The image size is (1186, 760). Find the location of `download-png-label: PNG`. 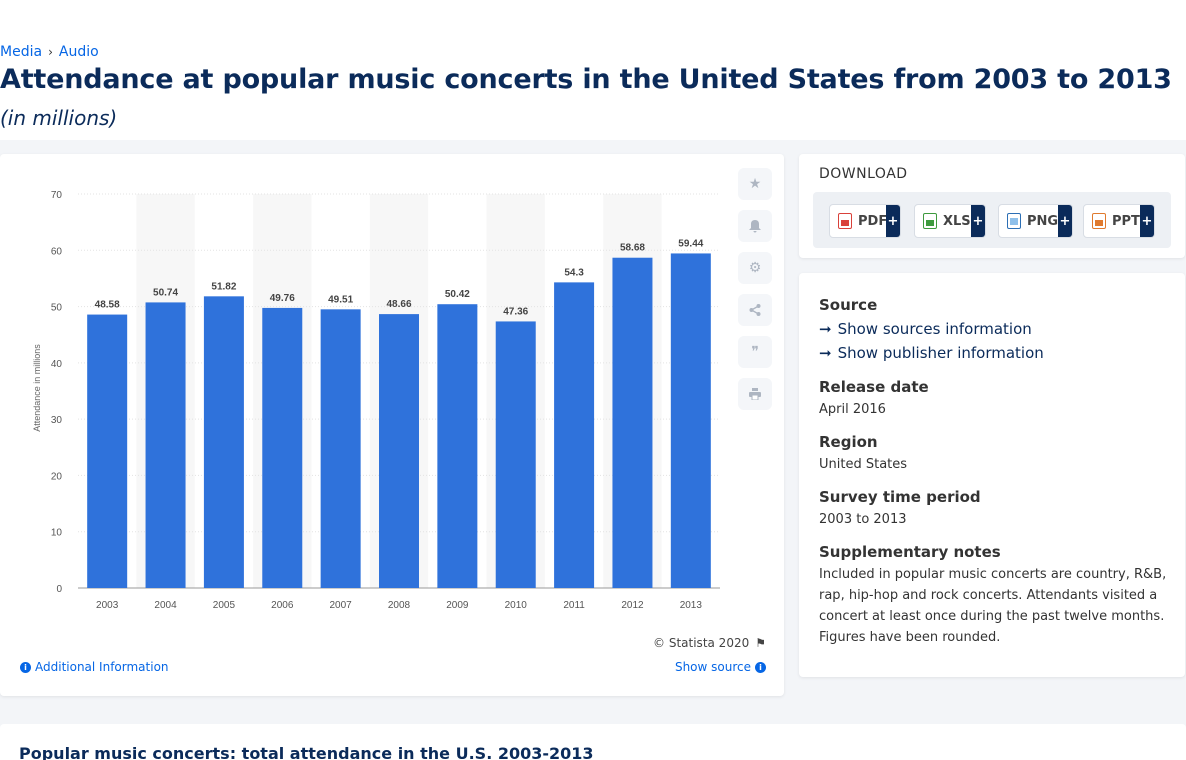

download-png-label: PNG is located at coordinates (1043, 221).